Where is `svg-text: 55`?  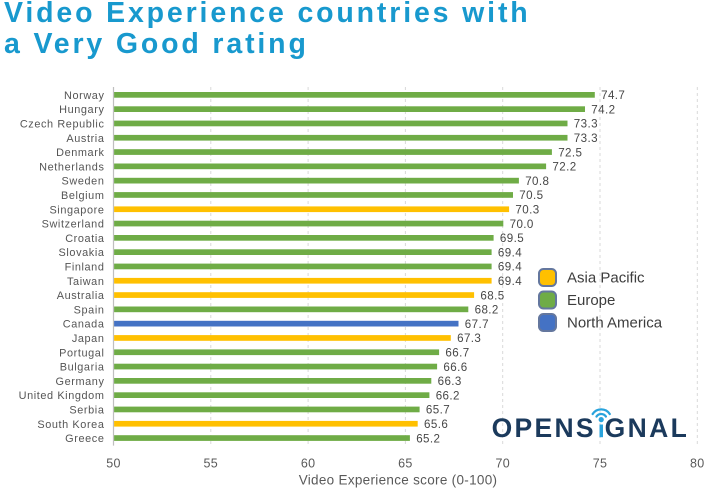 svg-text: 55 is located at coordinates (211, 464).